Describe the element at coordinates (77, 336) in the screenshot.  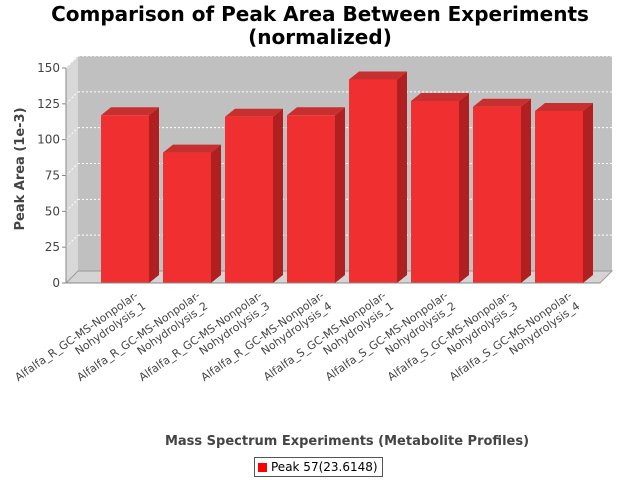
I see `x-tick-label-line: Alfalfa_R_GC-MS-Nonpolar-` at that location.